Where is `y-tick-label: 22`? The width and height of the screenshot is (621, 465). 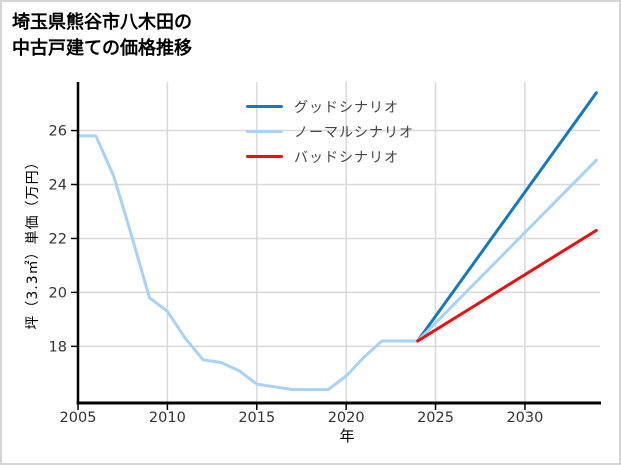
y-tick-label: 22 is located at coordinates (58, 239).